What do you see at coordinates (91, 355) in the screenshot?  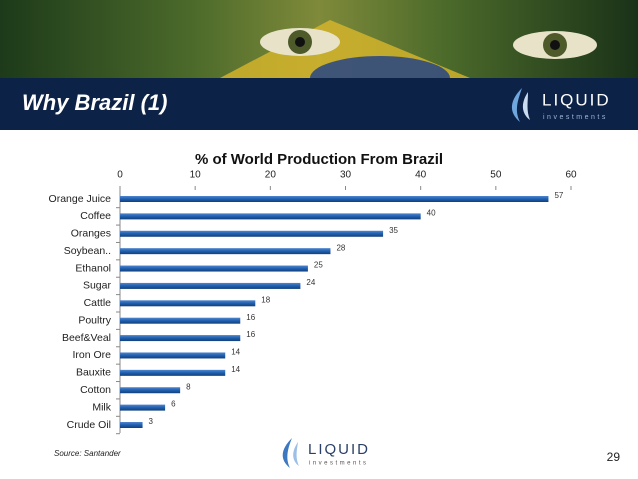 I see `category-label: Iron Ore` at bounding box center [91, 355].